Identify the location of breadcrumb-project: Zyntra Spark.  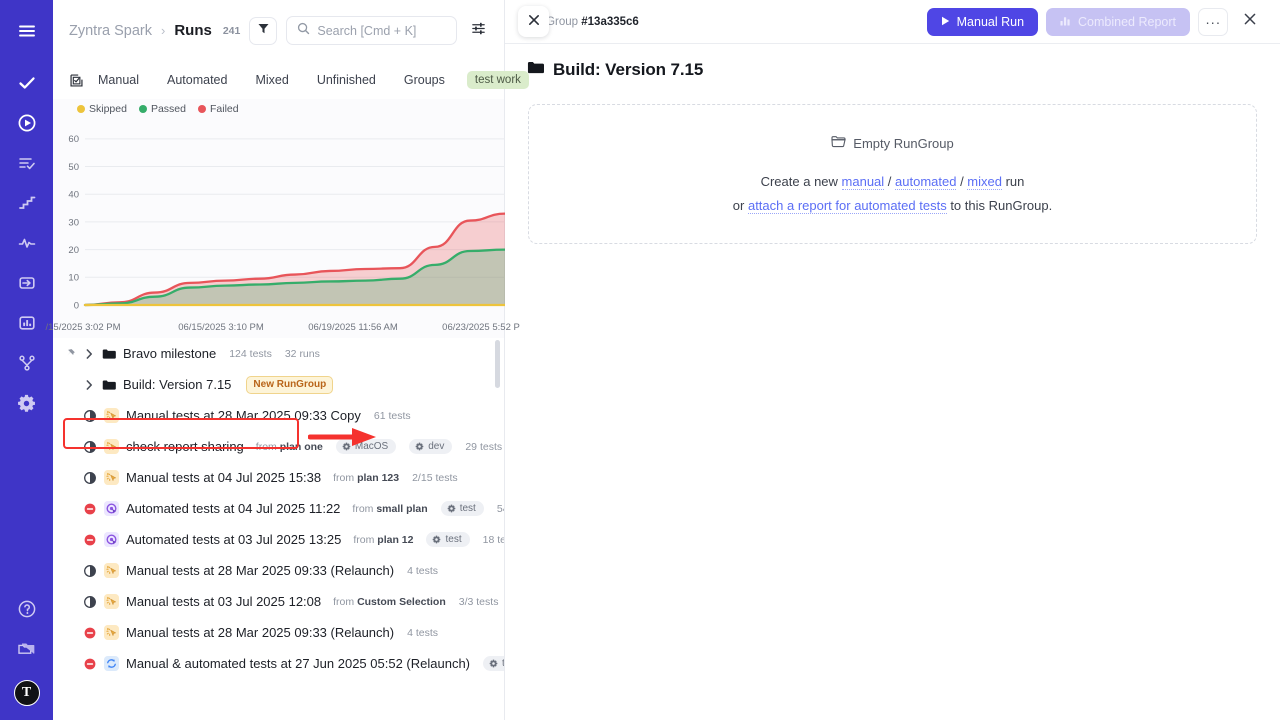
(110, 30).